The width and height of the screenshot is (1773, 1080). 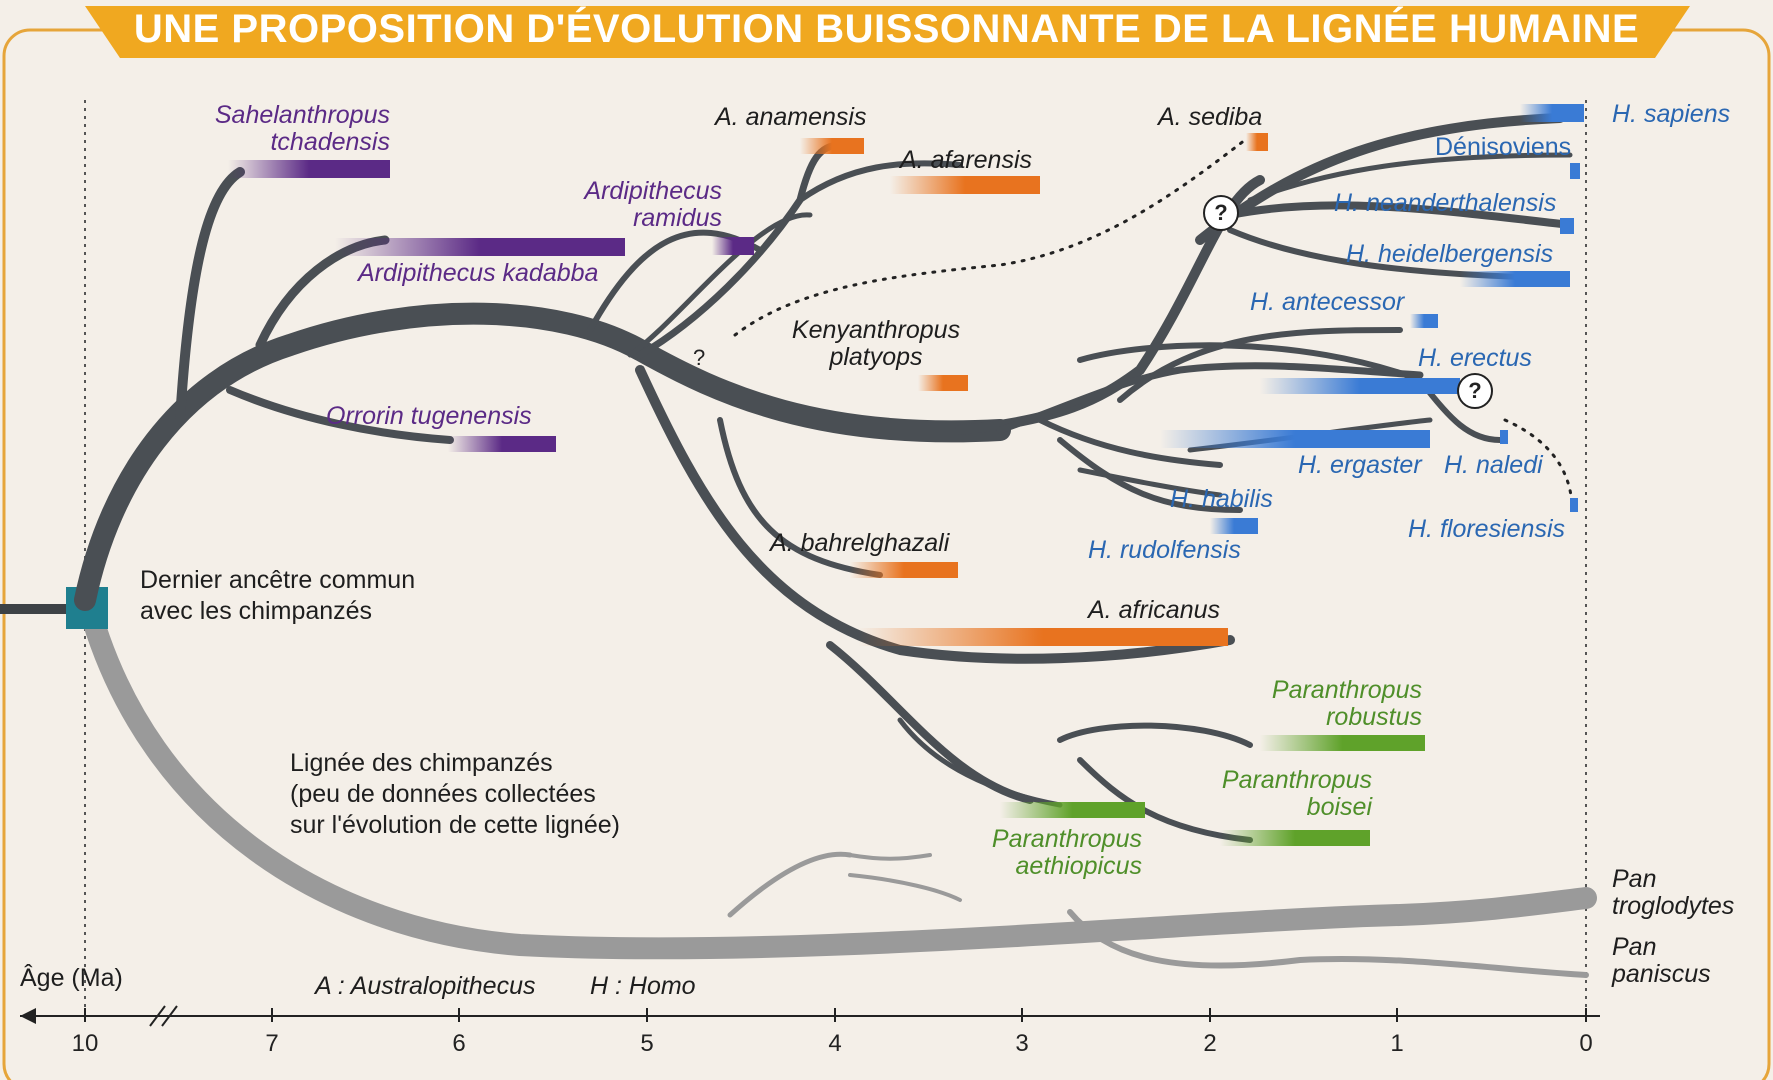 What do you see at coordinates (1475, 391) in the screenshot?
I see `unknown-marker-erectus: ?` at bounding box center [1475, 391].